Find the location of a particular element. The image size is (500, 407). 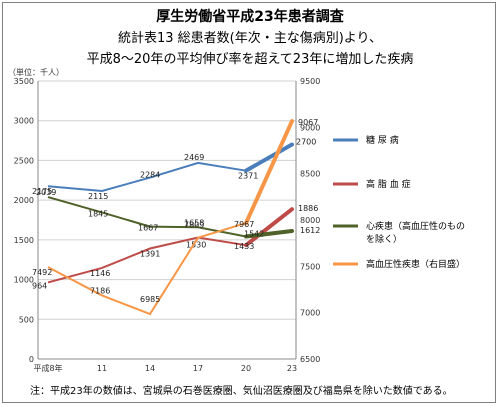

hyperlipidemia-data-label: 1391 is located at coordinates (150, 254).